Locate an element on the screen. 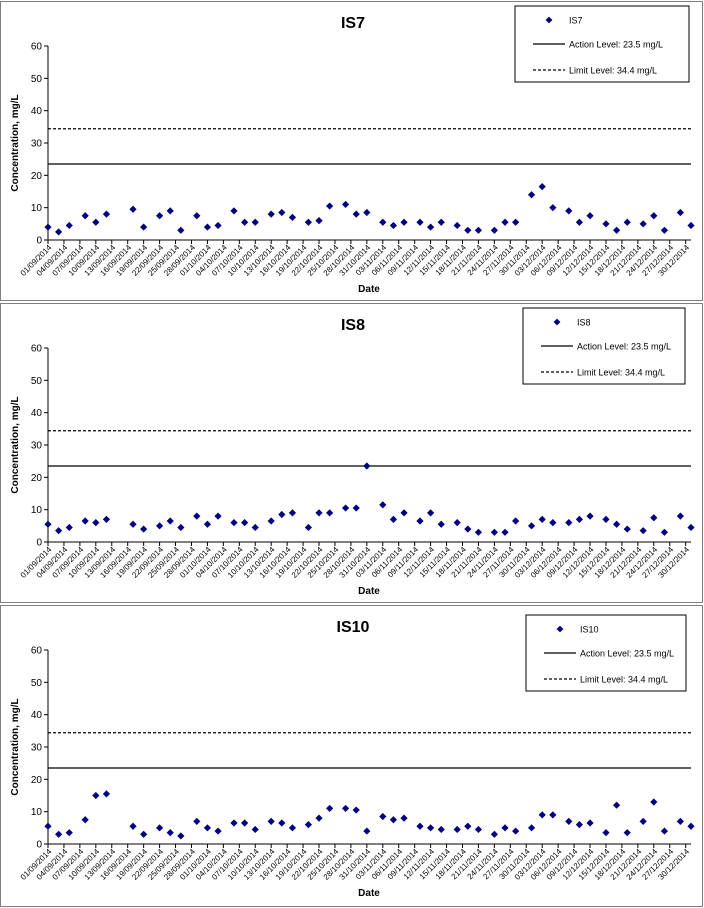 The image size is (704, 908). legend-label: Action Level: 23.5 mg/L is located at coordinates (627, 654).